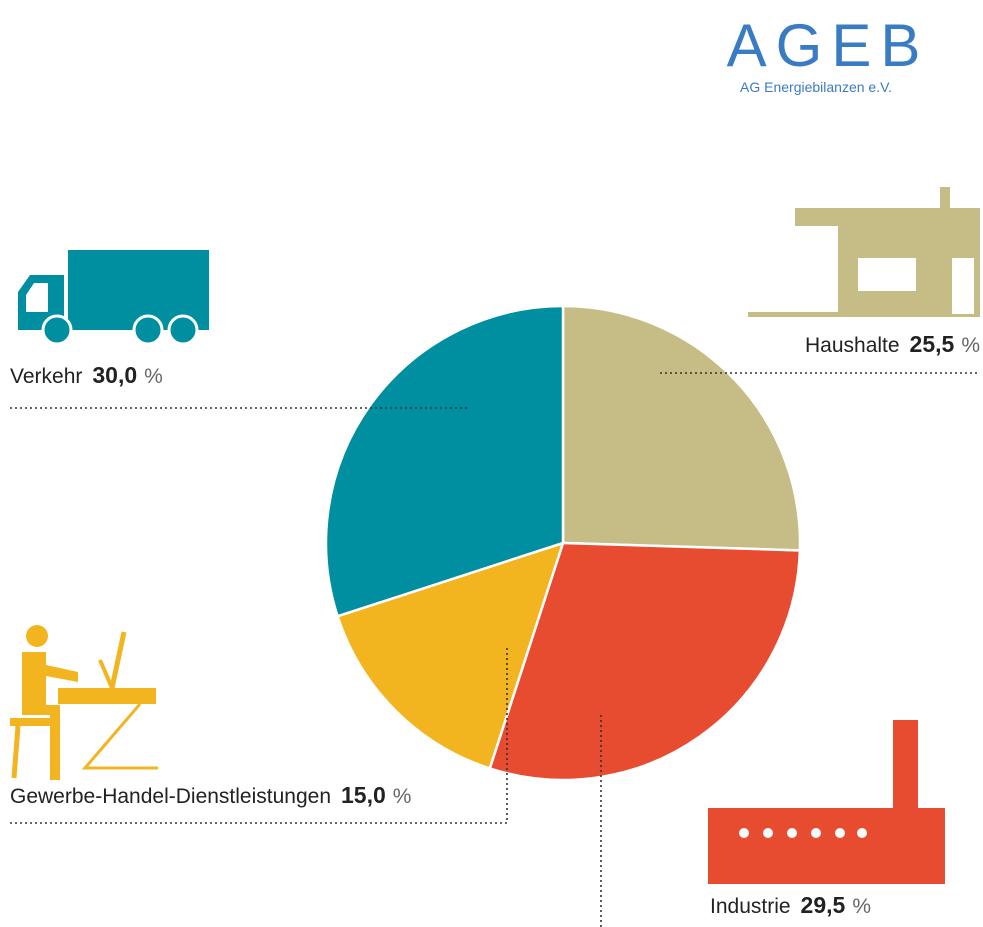 The width and height of the screenshot is (983, 927). I want to click on slice-label: Gewerbe-Handel-Dienstleistungen 15,0%, so click(210, 795).